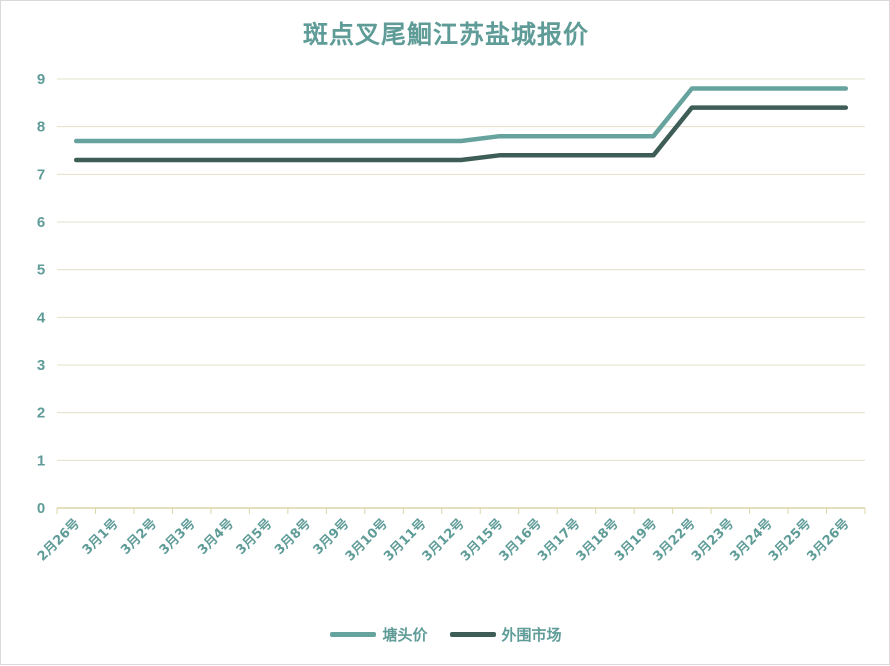 The width and height of the screenshot is (890, 666). I want to click on x-tick-label: 3月8号, so click(293, 537).